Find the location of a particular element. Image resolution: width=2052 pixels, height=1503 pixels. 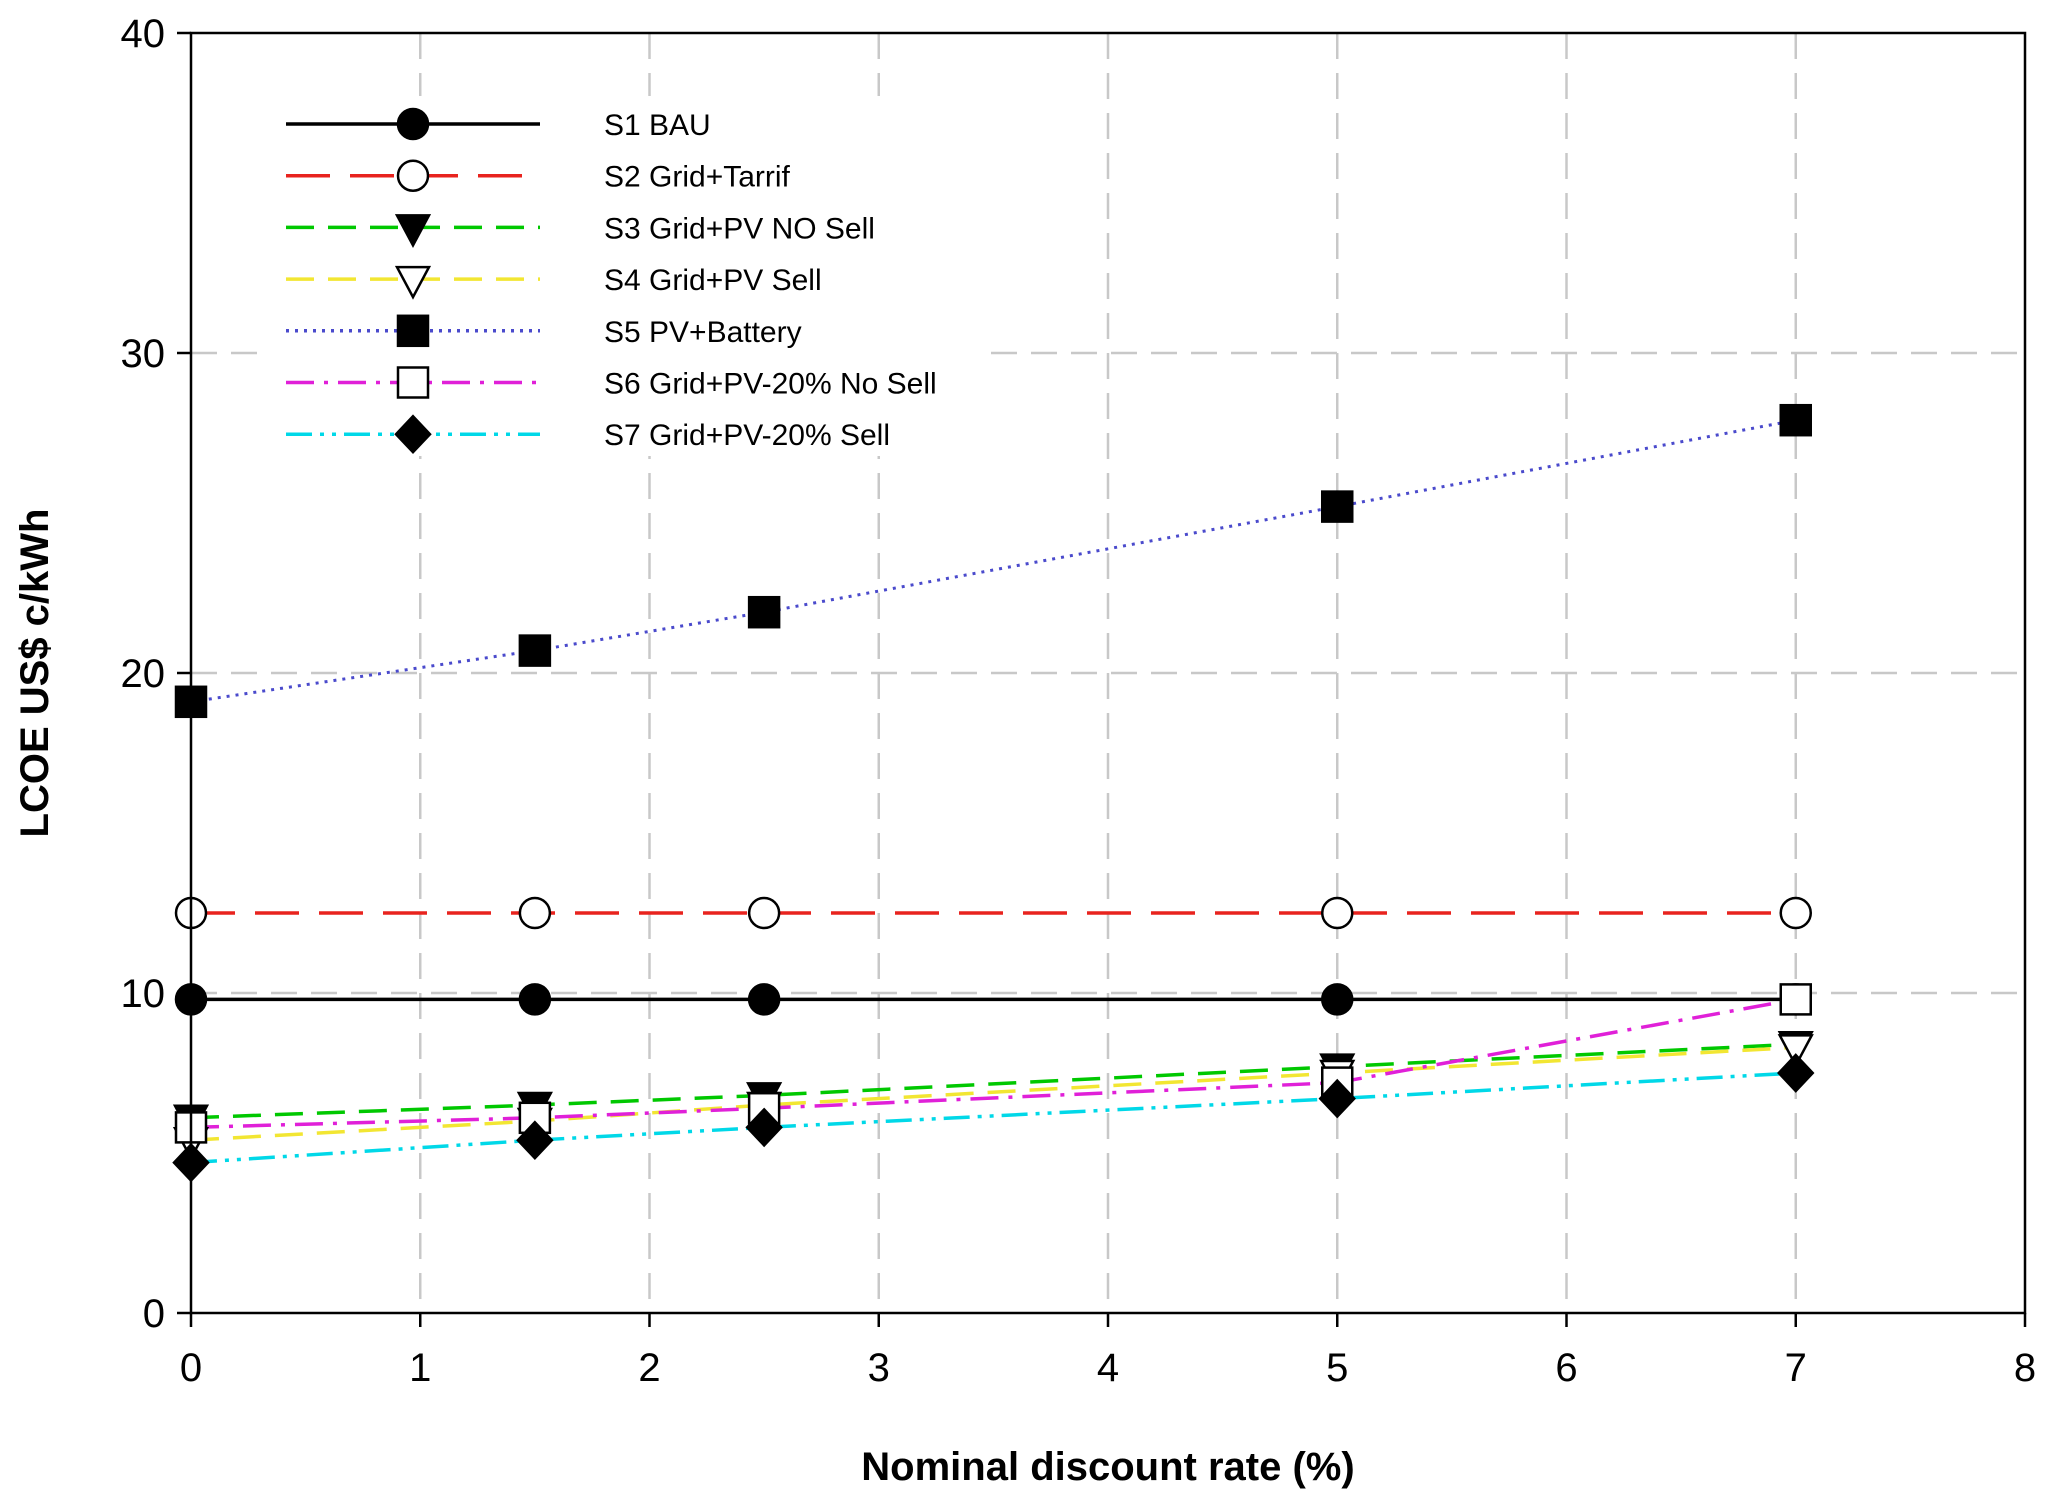

series-line-s4-grid-pv-sell is located at coordinates (993, 1093).